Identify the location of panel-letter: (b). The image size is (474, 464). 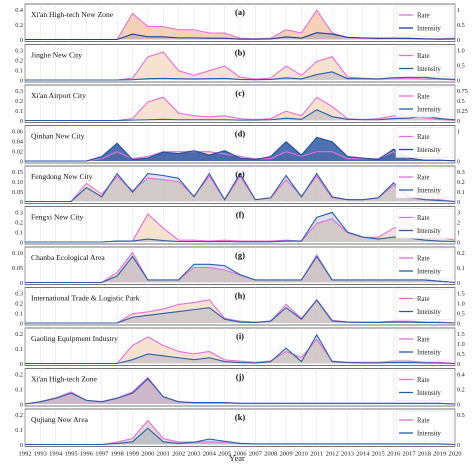
(240, 53).